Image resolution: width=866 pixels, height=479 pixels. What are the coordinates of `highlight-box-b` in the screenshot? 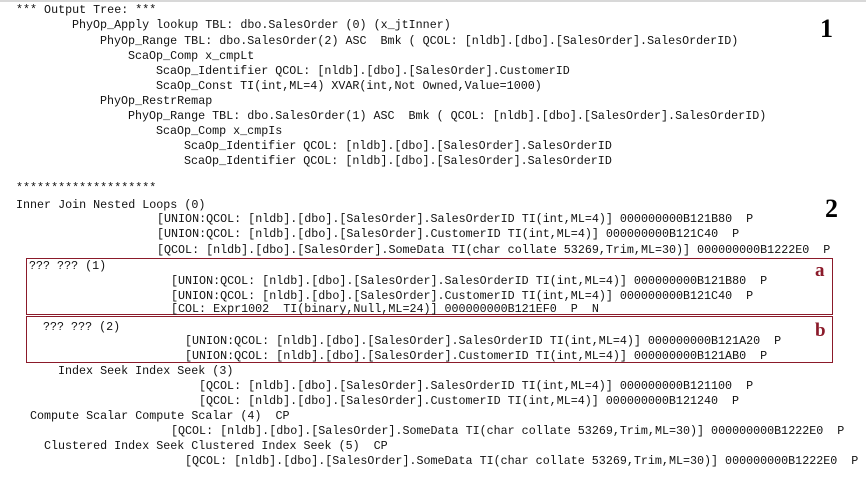 It's located at (429, 339).